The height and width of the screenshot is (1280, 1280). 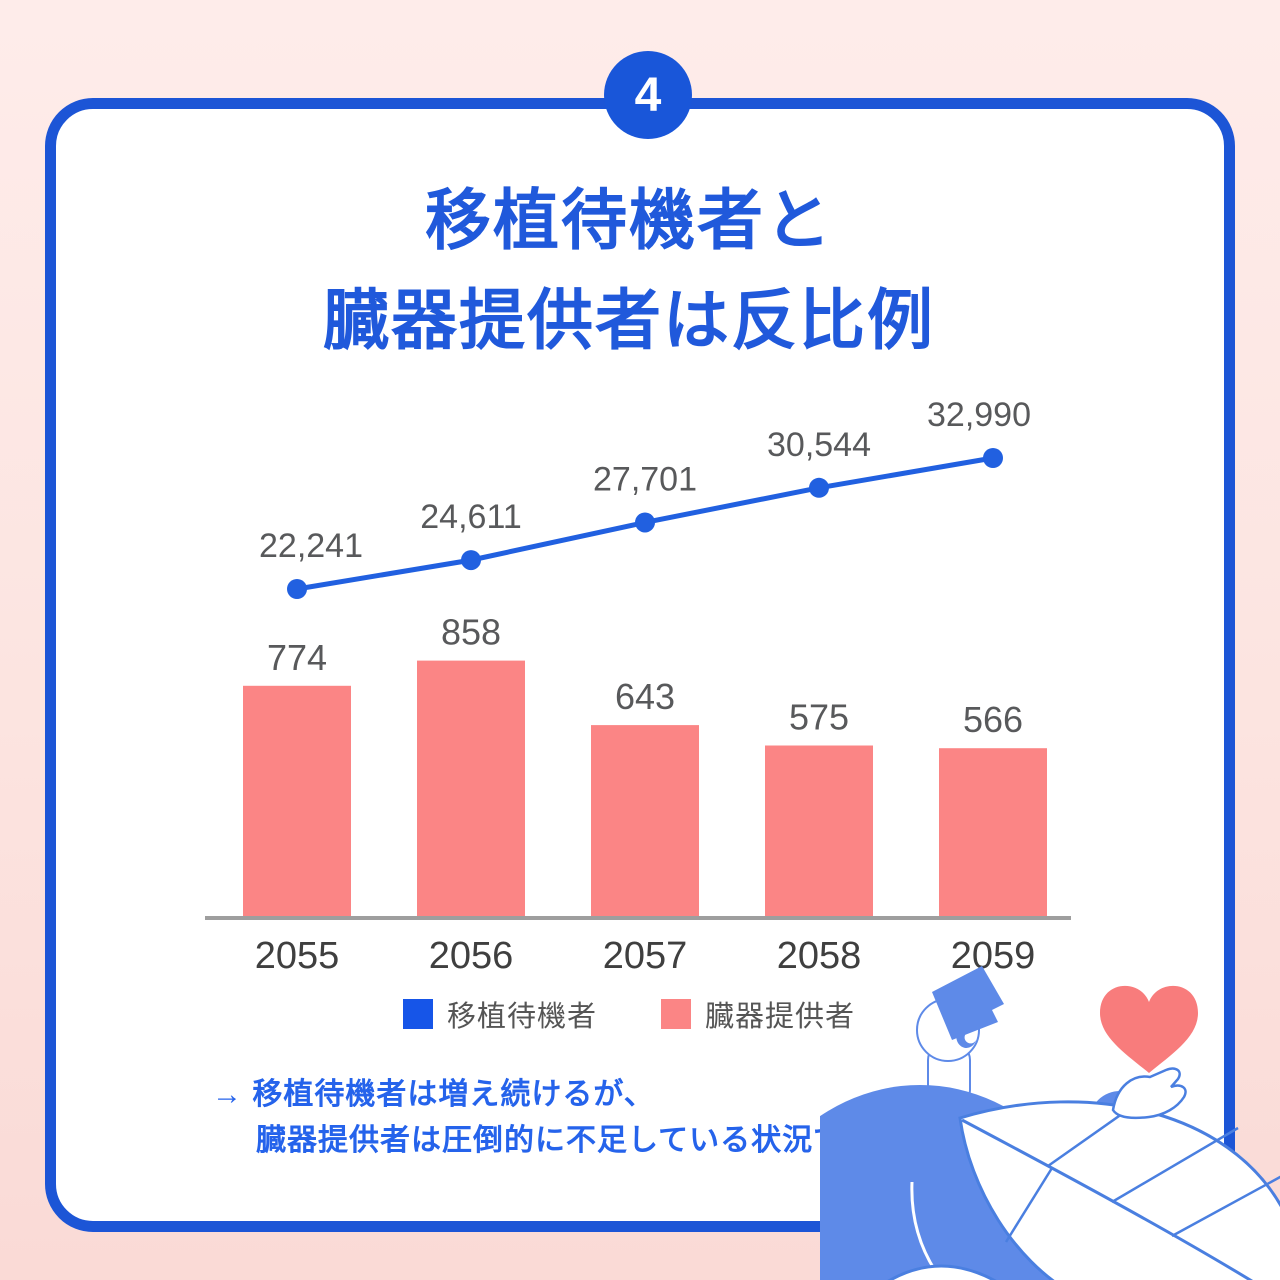 I want to click on footnote: → 移植待機者は増え続けるが、 臓器提供者は圧倒的に不足している状況です。, so click(x=557, y=1118).